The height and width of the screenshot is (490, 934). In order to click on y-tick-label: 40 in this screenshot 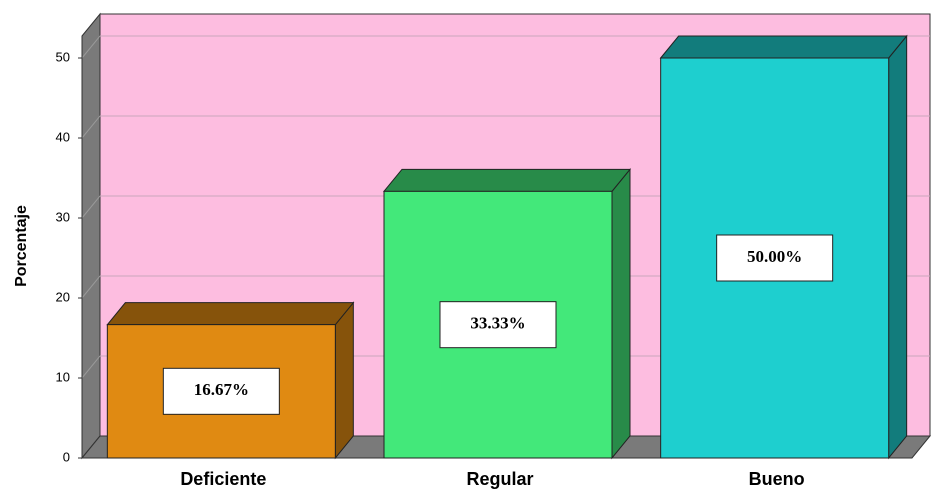, I will do `click(63, 136)`.